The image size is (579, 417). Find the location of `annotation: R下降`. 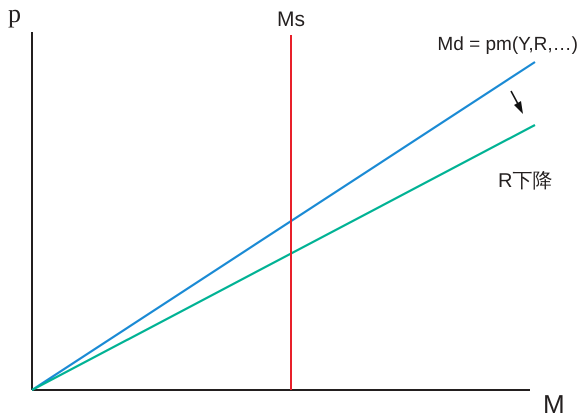

annotation: R下降 is located at coordinates (525, 181).